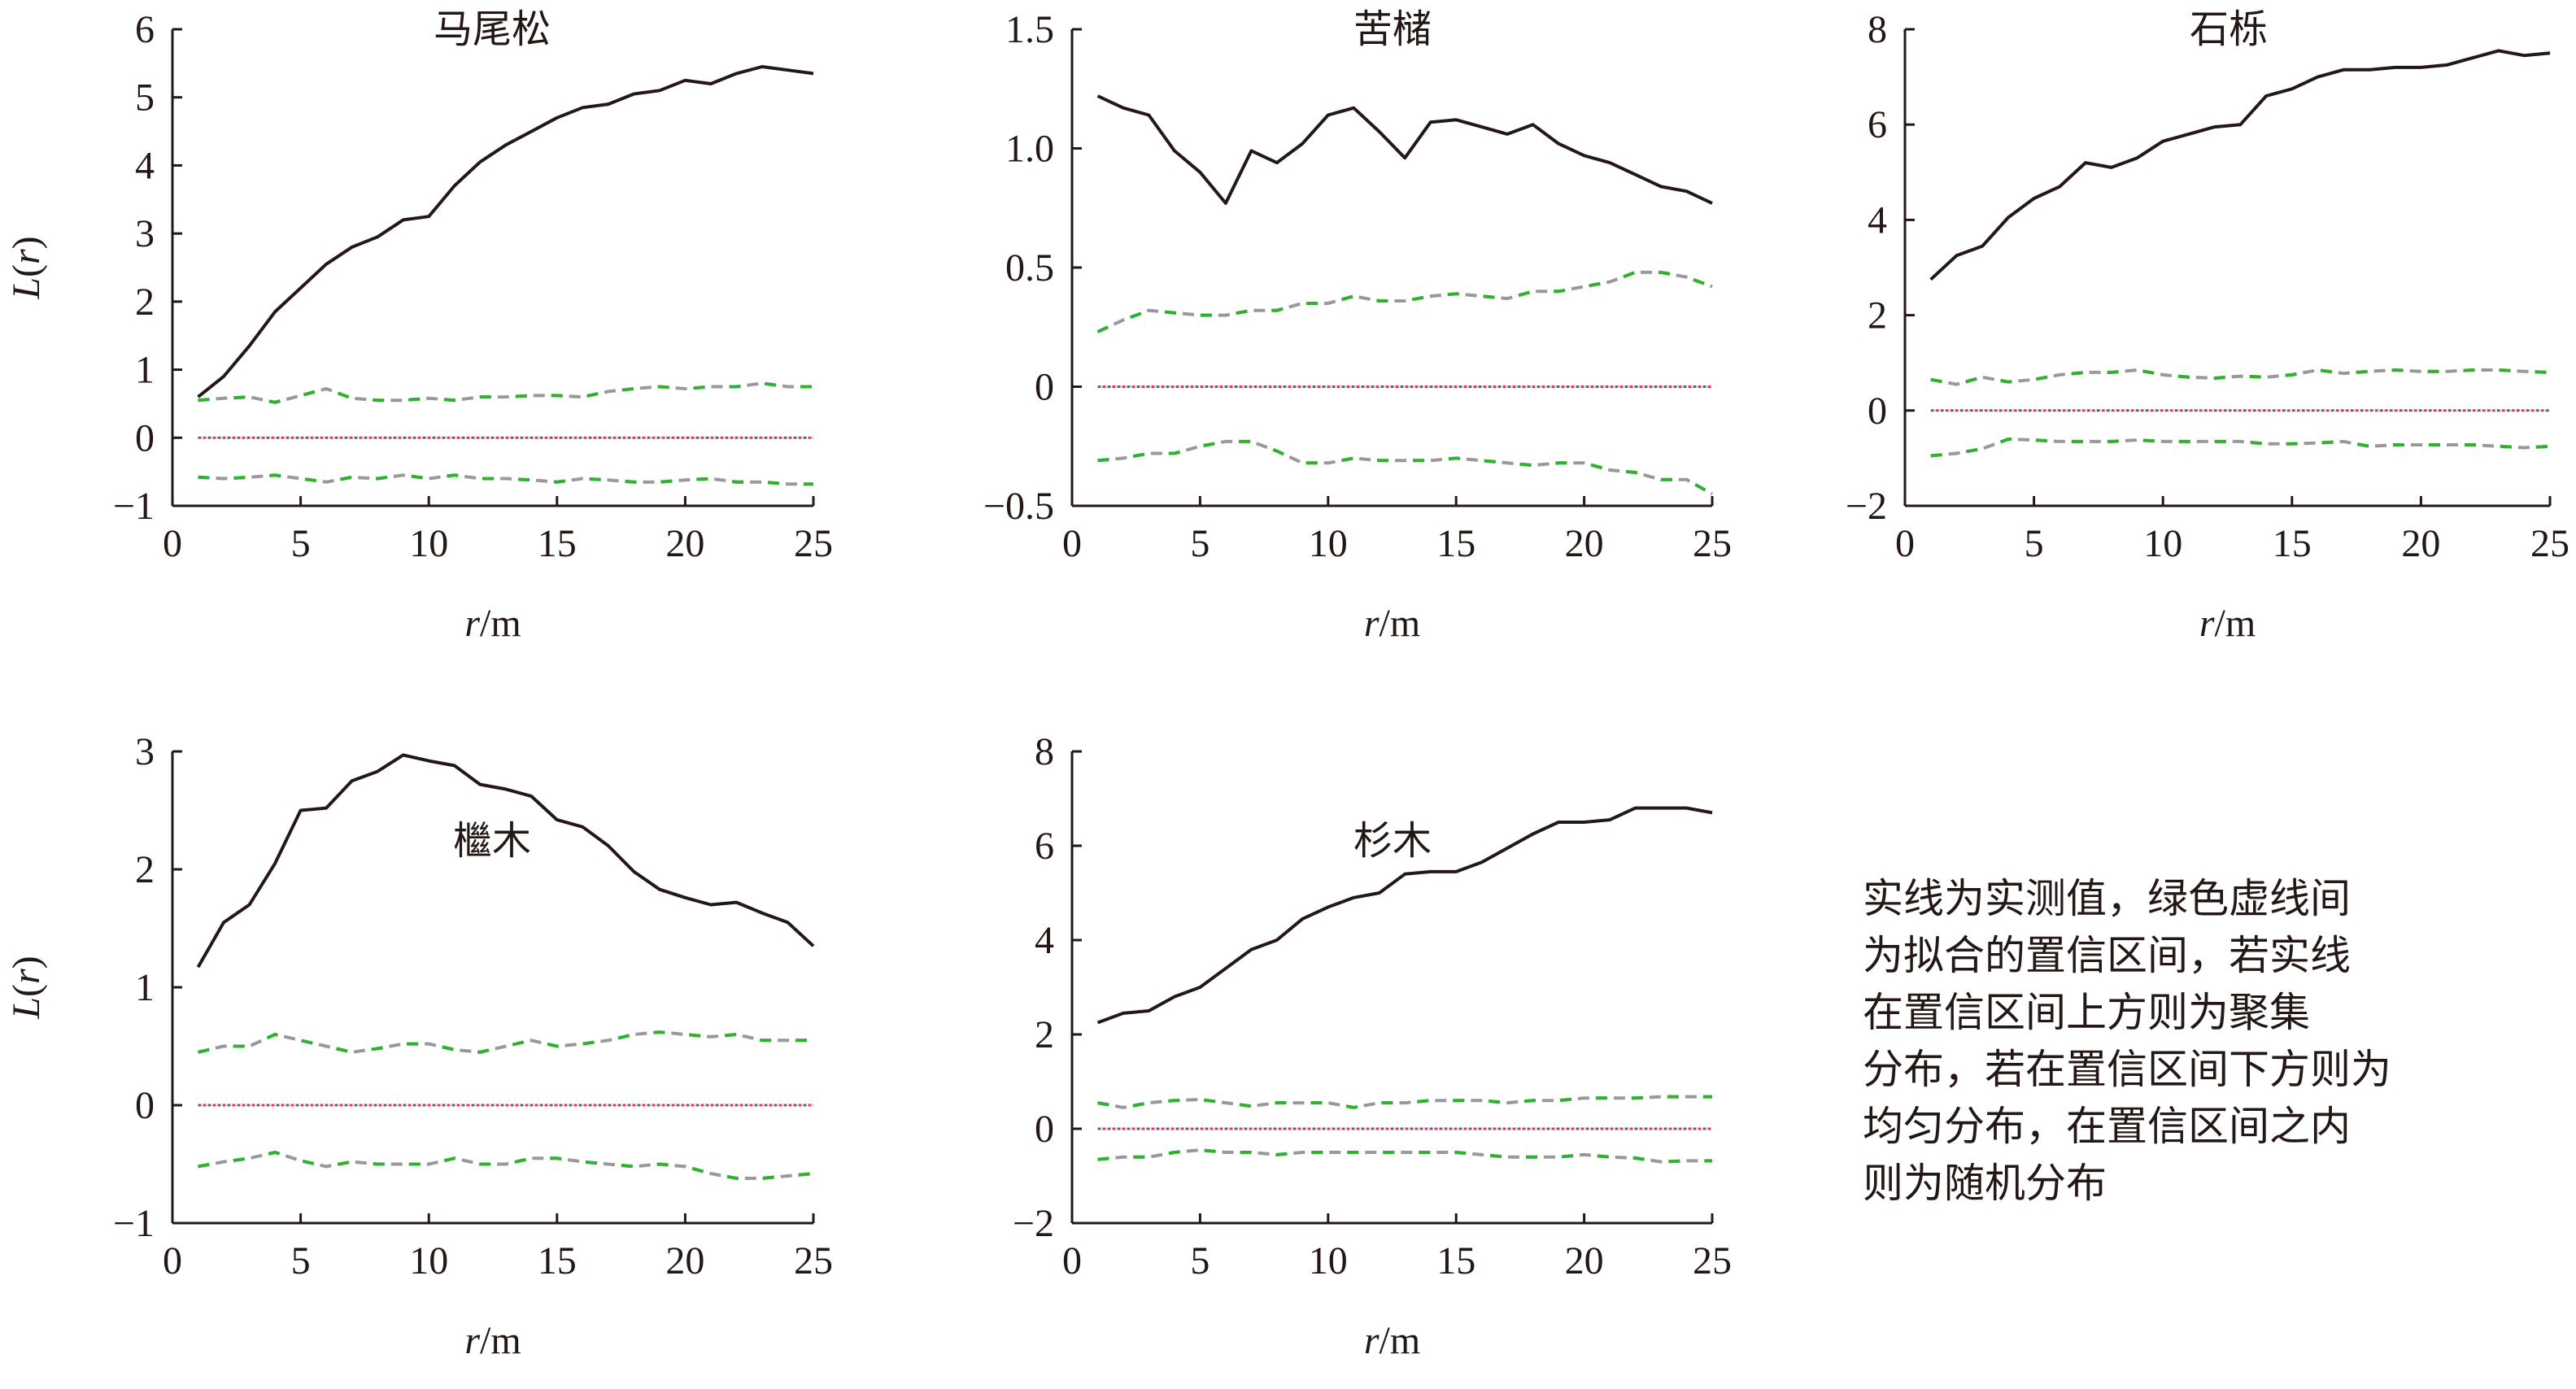 This screenshot has height=1389, width=2576. I want to click on note-line: 均匀分布，在置信区间之内, so click(2107, 1126).